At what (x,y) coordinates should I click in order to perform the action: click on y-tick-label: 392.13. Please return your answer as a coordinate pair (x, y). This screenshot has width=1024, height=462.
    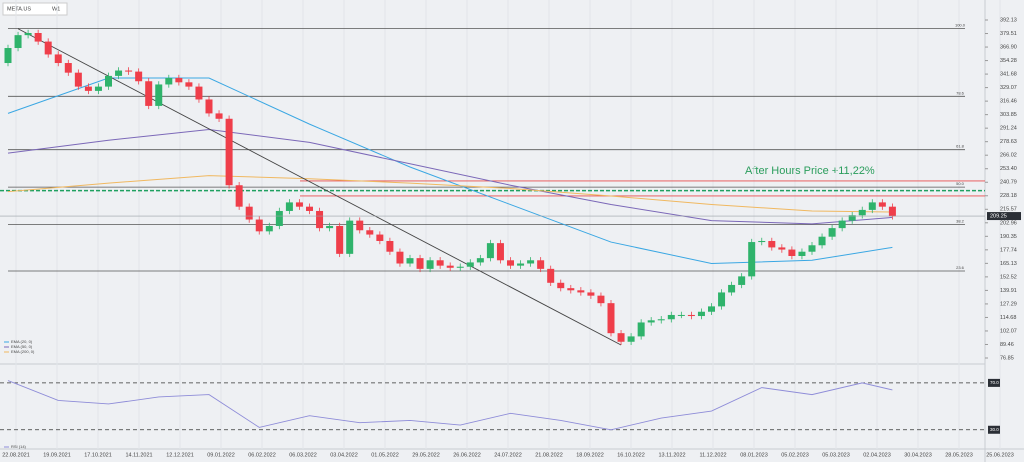
    Looking at the image, I should click on (1008, 20).